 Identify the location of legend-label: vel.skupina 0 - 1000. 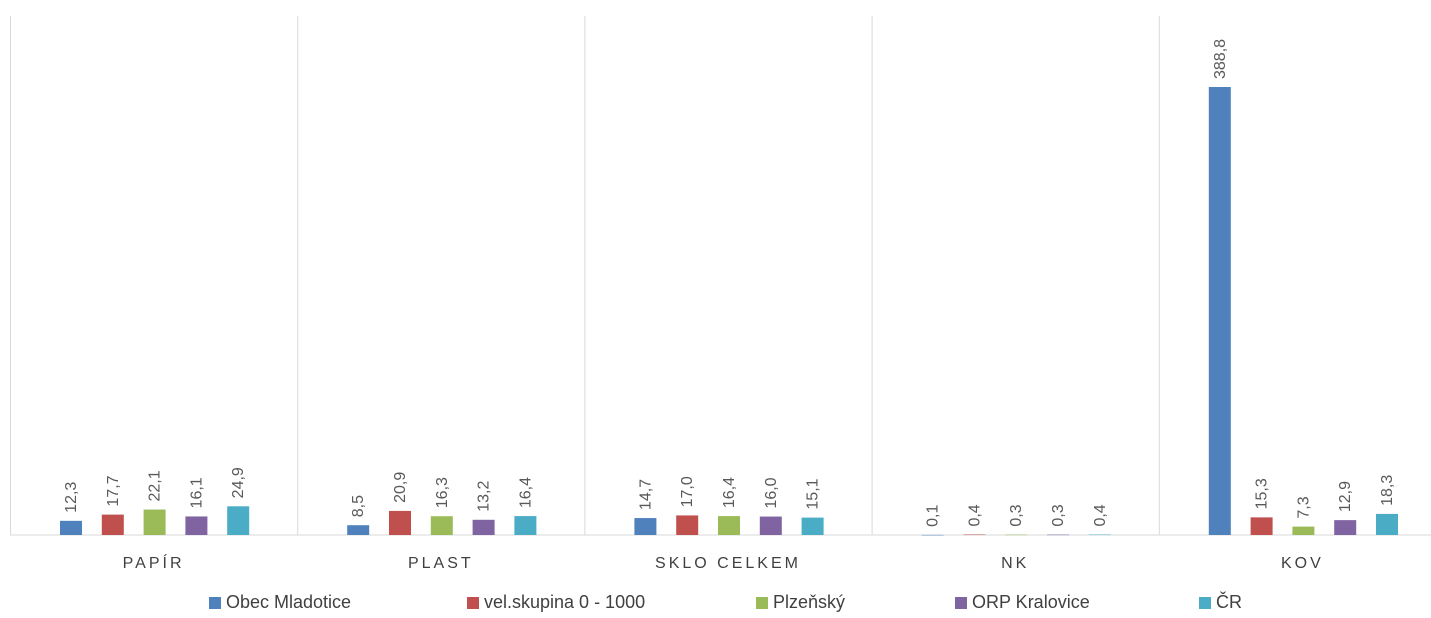
(565, 602).